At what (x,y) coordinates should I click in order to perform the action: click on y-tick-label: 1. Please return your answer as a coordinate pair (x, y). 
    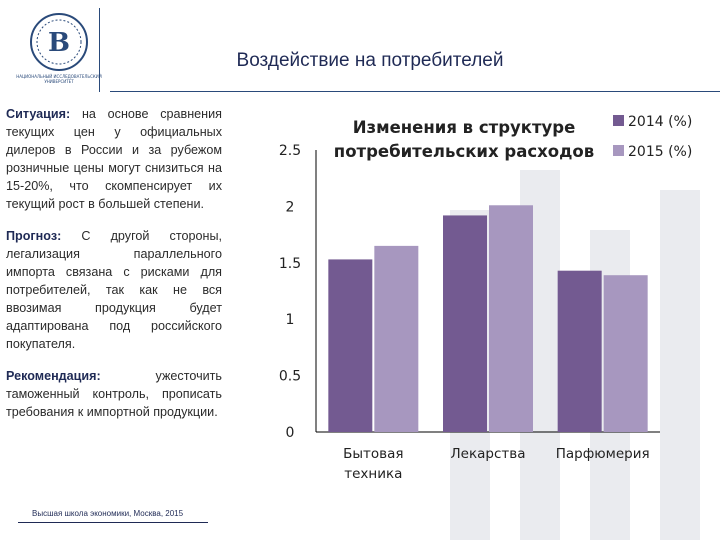
    Looking at the image, I should click on (290, 320).